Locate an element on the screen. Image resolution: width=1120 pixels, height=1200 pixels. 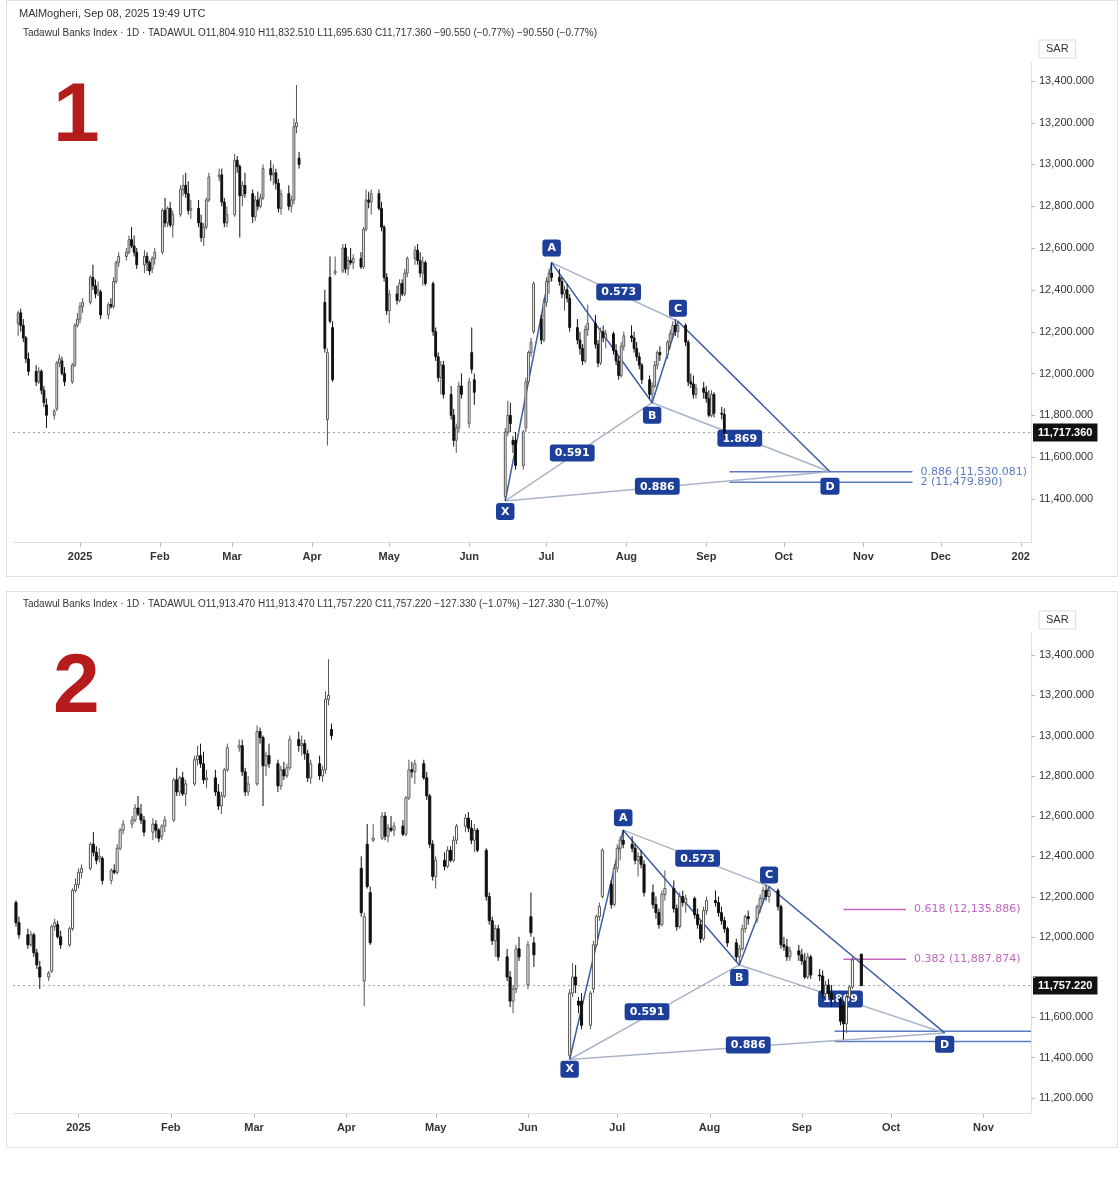
annotation: 1.869 is located at coordinates (740, 438).